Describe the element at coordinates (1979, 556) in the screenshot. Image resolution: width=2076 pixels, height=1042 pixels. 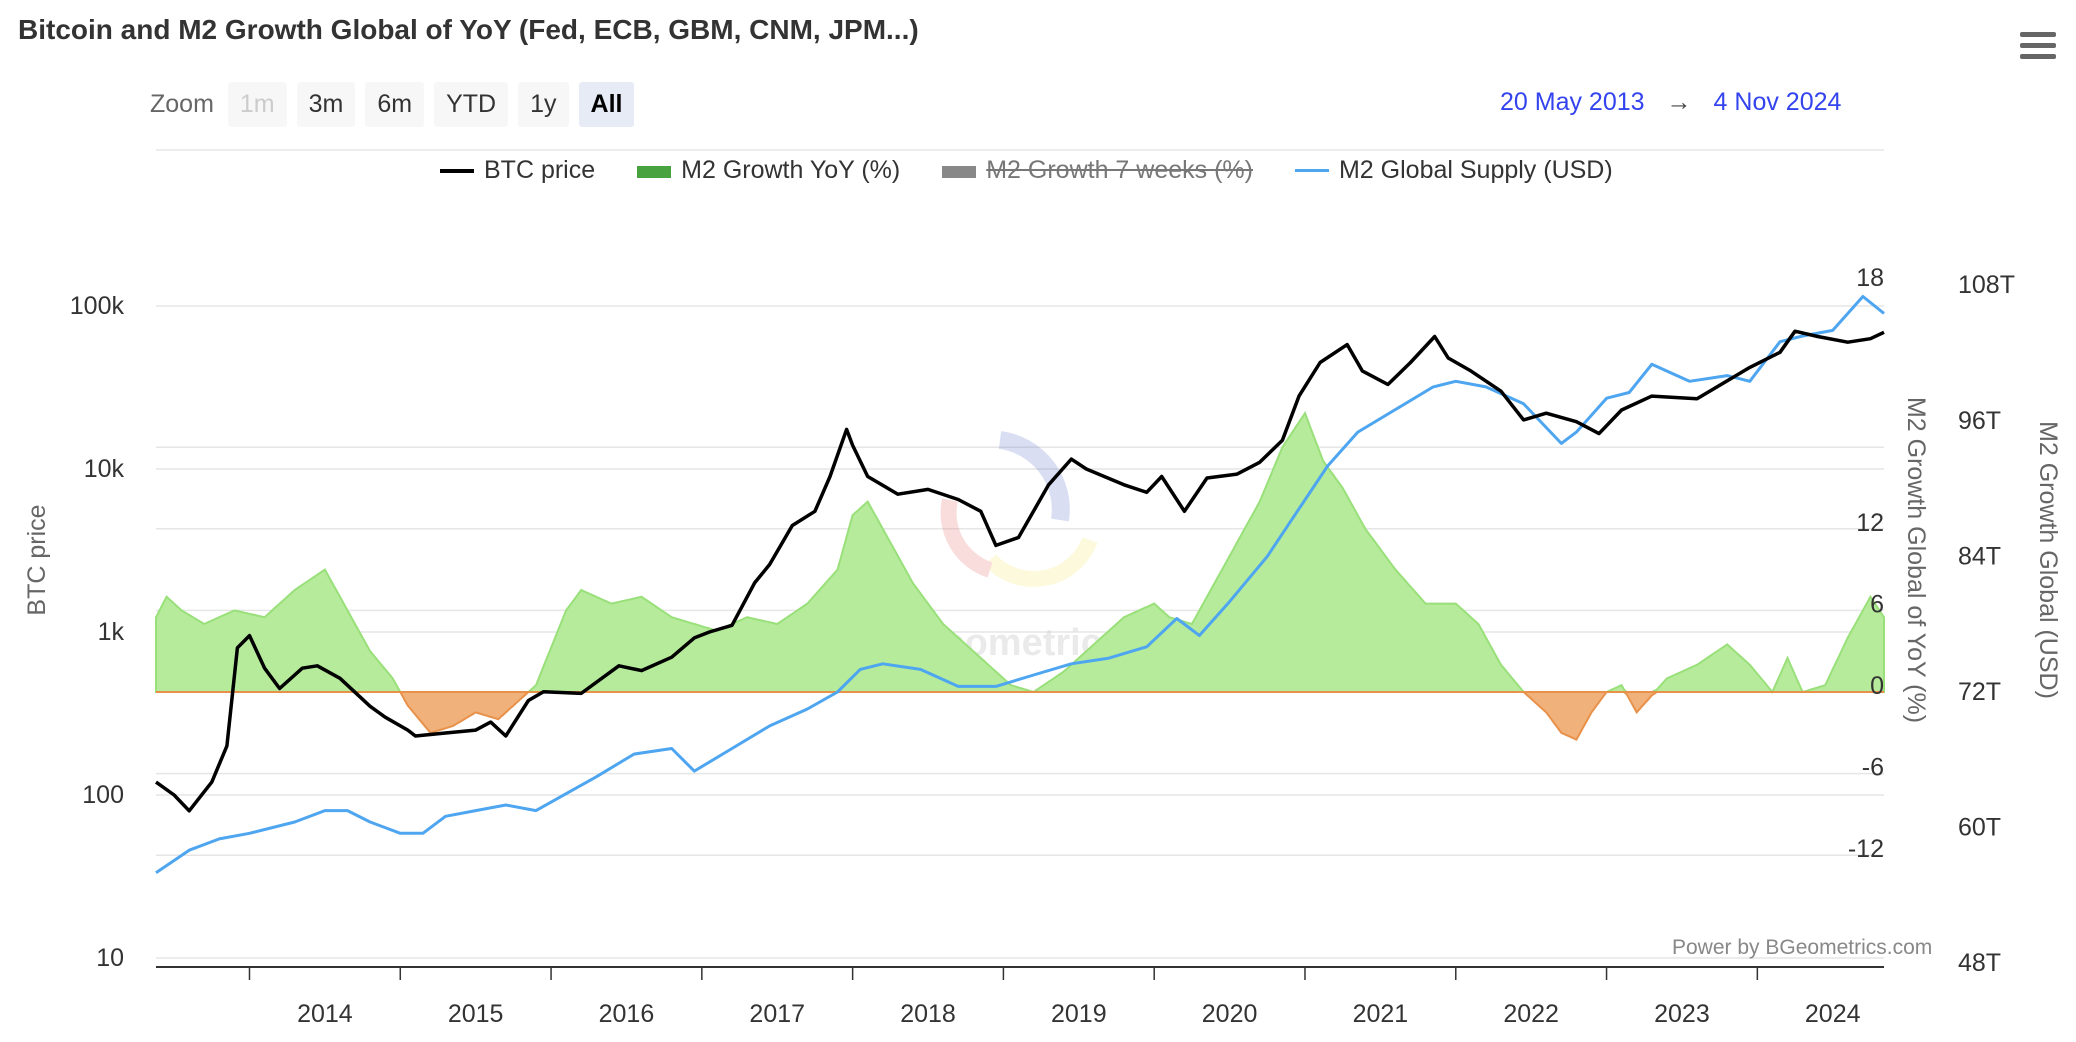
I see `m2-supply-tick-label: 84T` at that location.